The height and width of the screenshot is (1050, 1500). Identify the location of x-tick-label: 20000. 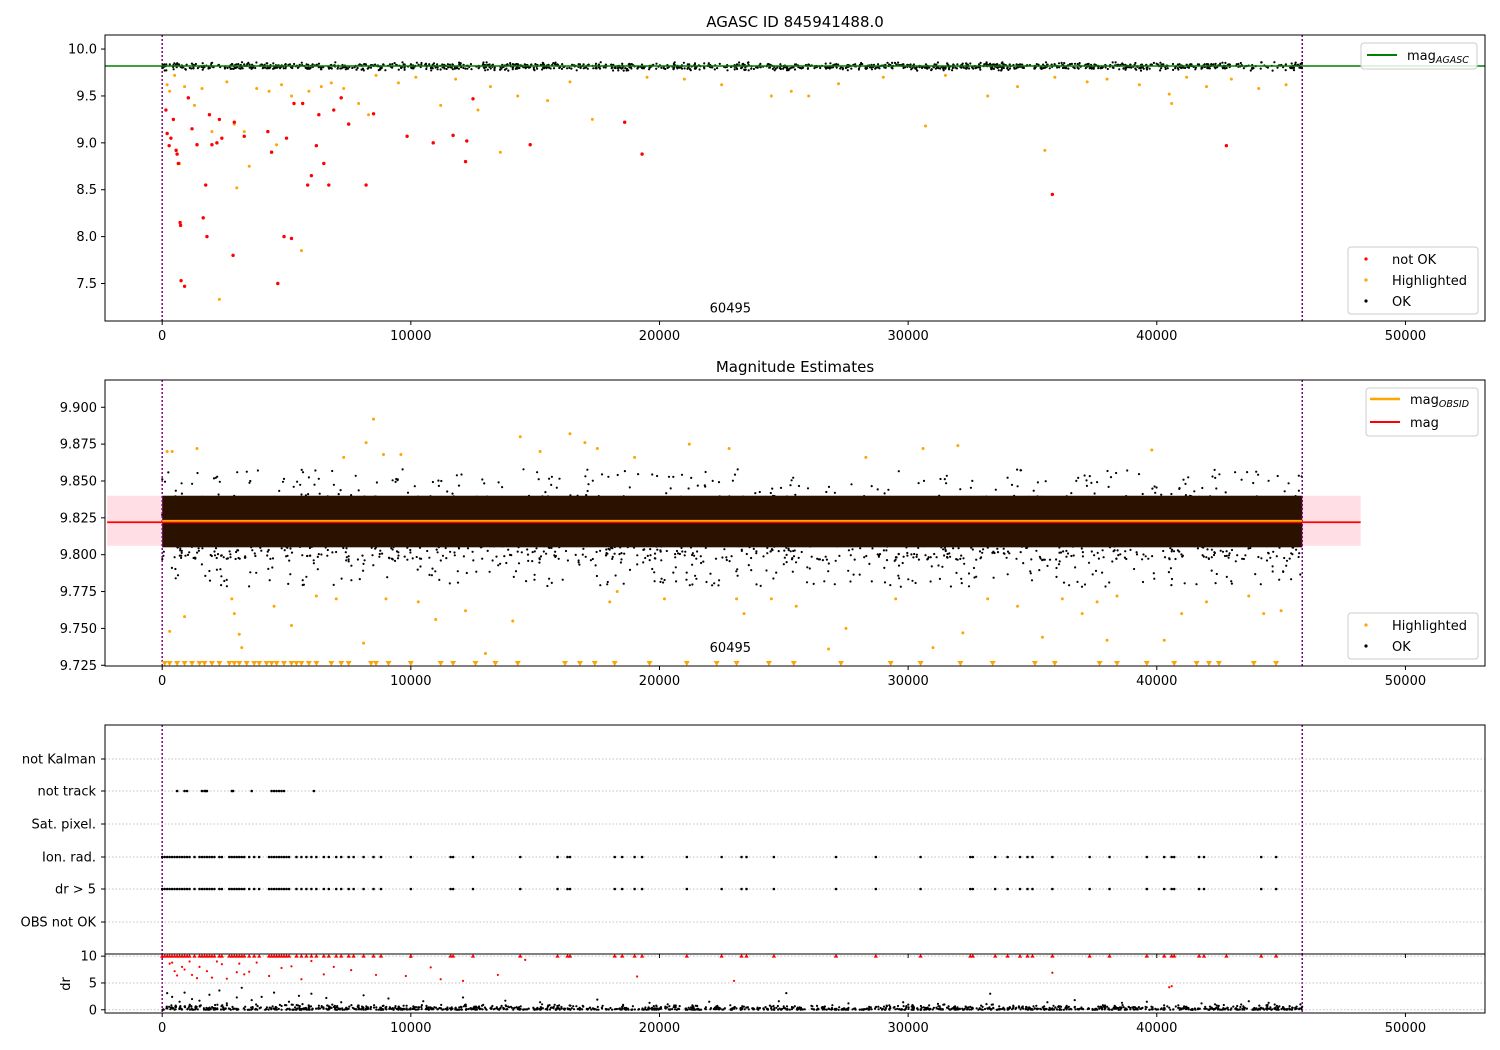
(659, 681).